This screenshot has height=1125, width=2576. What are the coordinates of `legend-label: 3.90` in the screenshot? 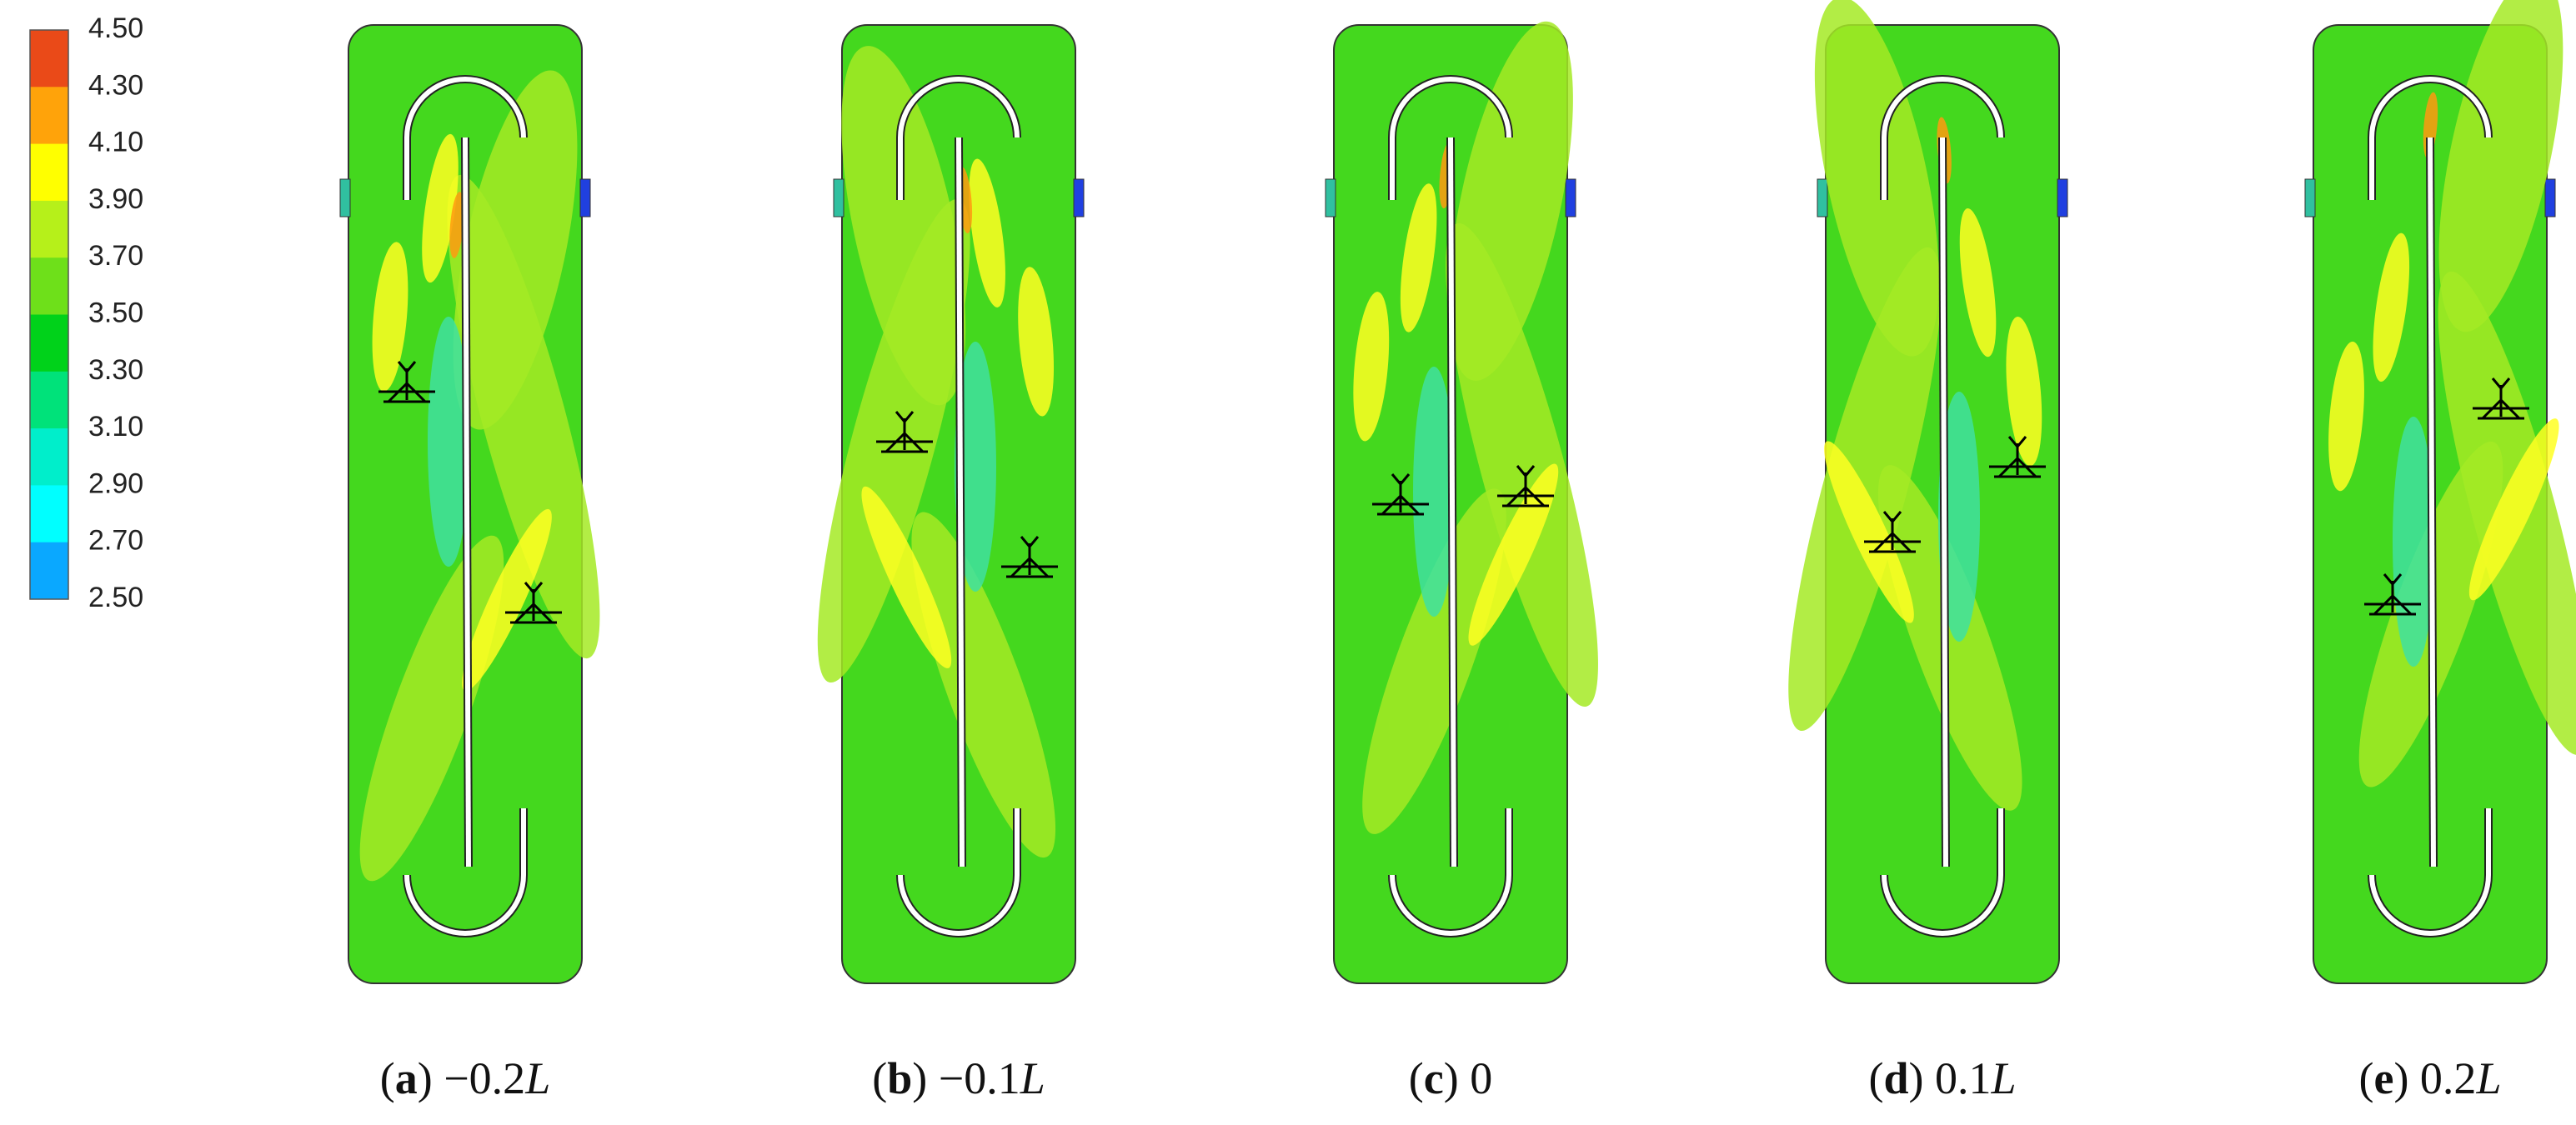 It's located at (115, 199).